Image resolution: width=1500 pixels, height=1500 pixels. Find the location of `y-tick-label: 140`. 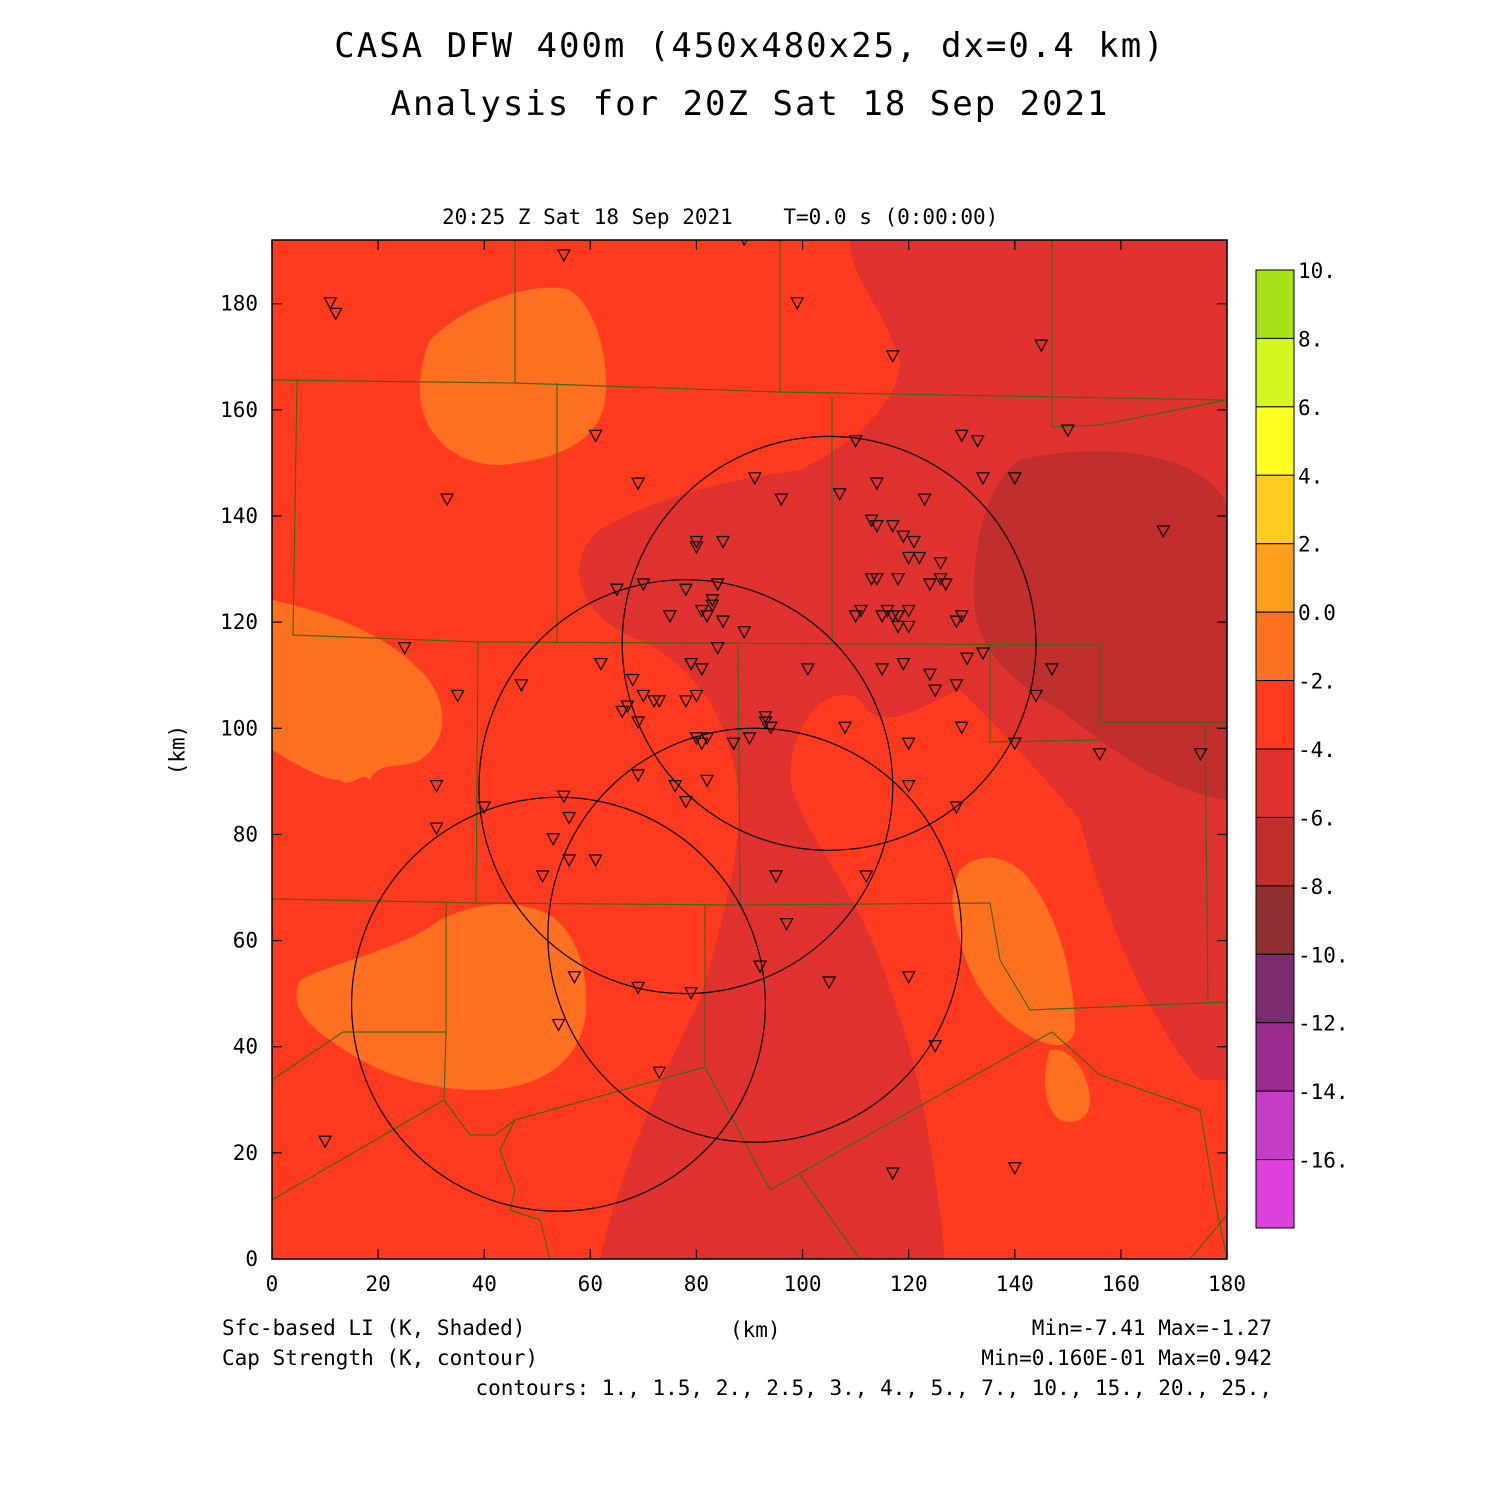

y-tick-label: 140 is located at coordinates (239, 516).